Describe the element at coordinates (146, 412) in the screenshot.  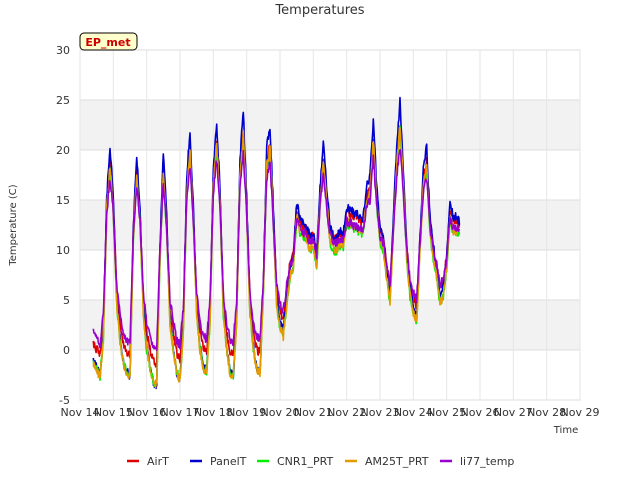
I see `x-tick-label: Nov 16` at that location.